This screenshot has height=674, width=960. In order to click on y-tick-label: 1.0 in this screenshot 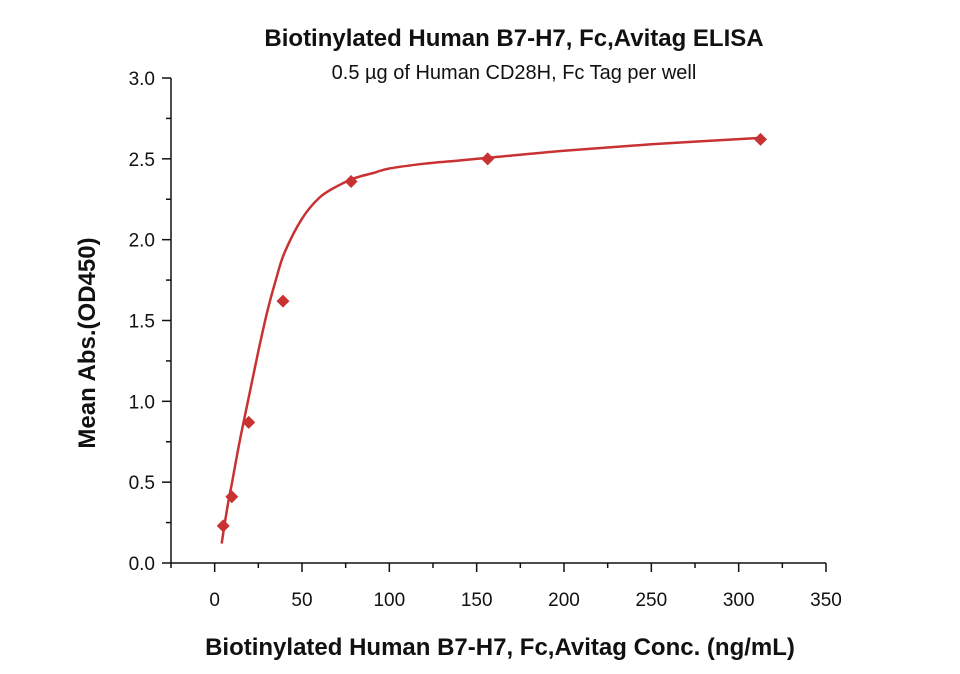, I will do `click(142, 402)`.